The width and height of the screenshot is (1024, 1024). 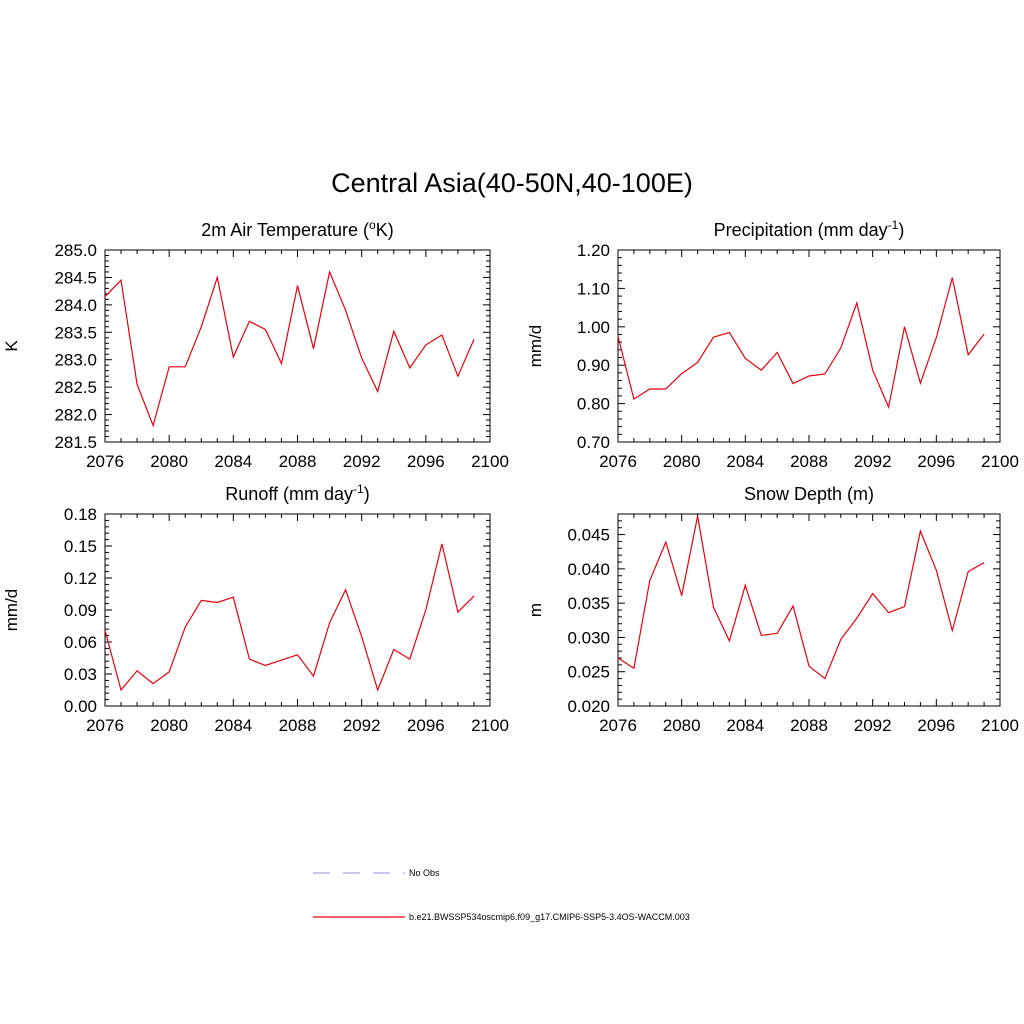 I want to click on y-tick-label: 284.0, so click(x=75, y=305).